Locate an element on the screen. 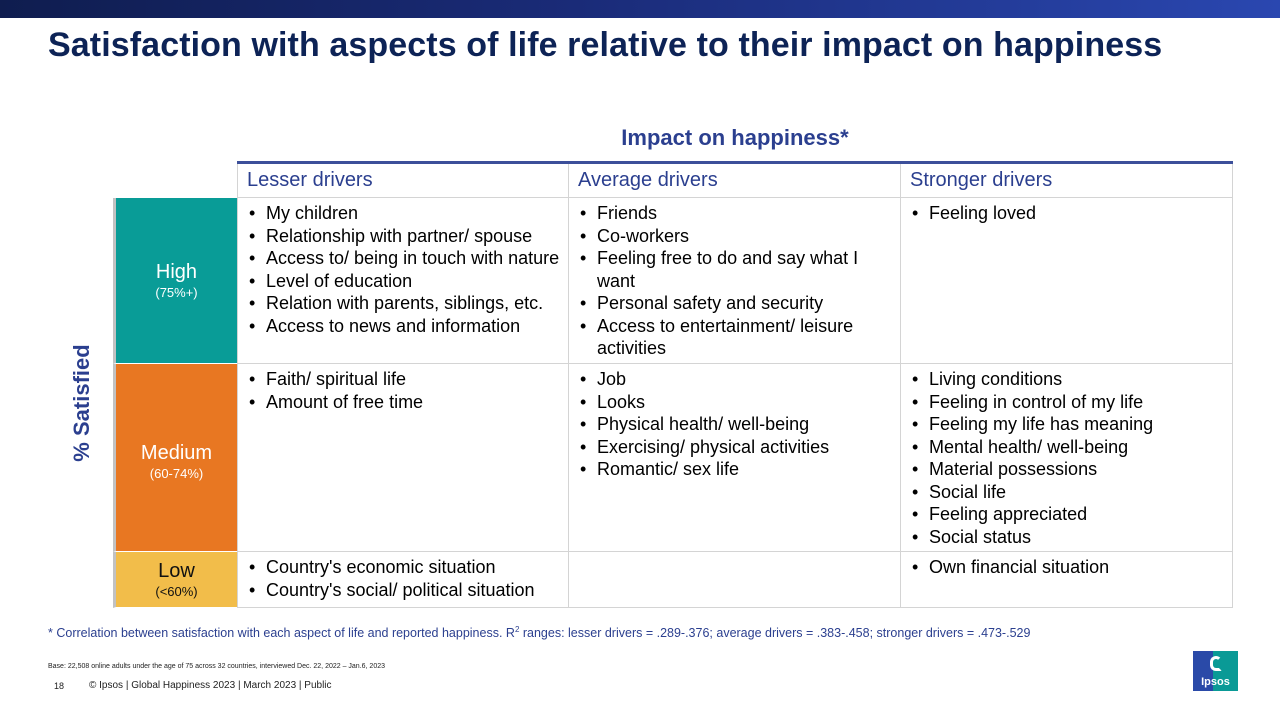 This screenshot has width=1280, height=720. driver-item: Relation with parents, siblings, etc. is located at coordinates (404, 303).